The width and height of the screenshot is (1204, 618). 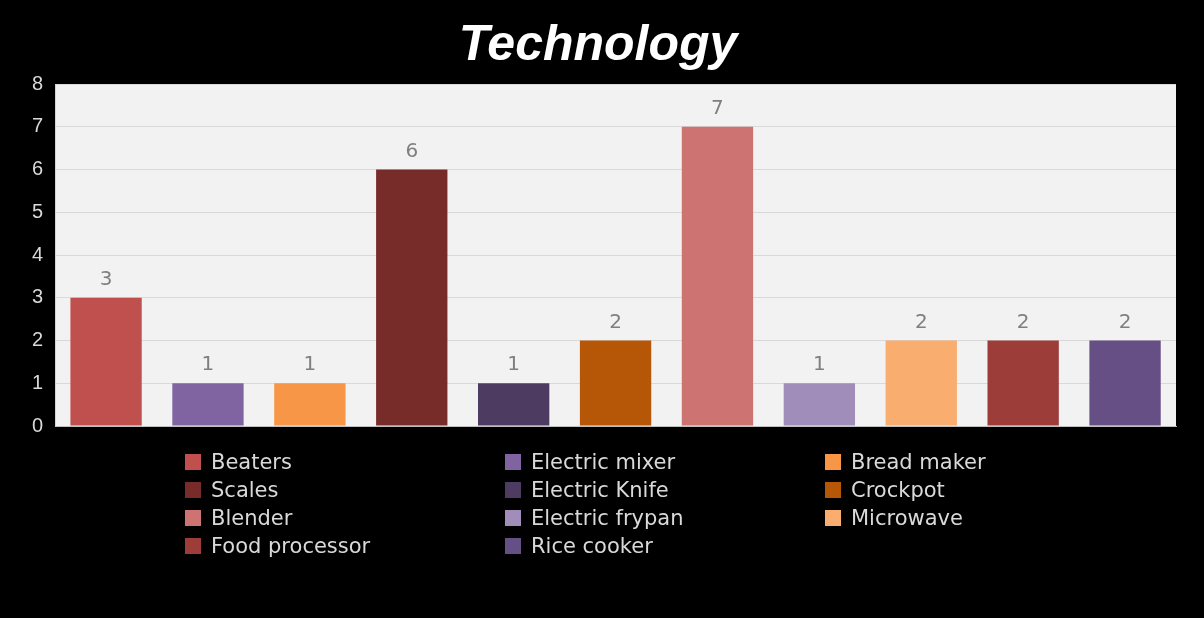 What do you see at coordinates (291, 546) in the screenshot?
I see `legend-label: Food processor` at bounding box center [291, 546].